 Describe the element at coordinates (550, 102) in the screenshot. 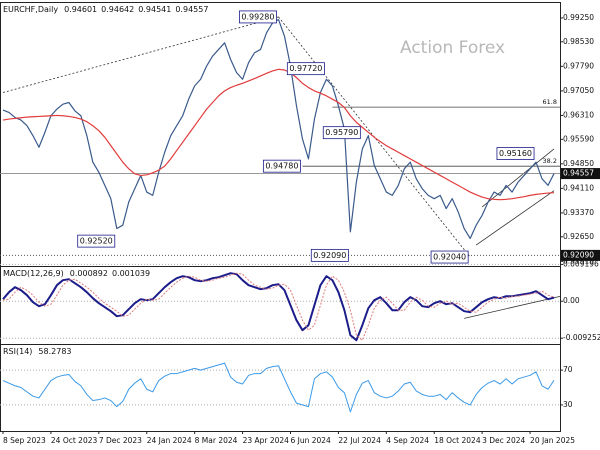

I see `level-label: 61.8` at that location.